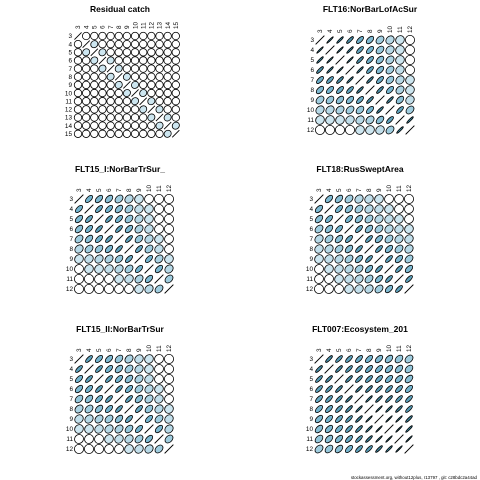  Describe the element at coordinates (359, 169) in the screenshot. I see `panel-title: FLT18:RusSweptArea` at that location.